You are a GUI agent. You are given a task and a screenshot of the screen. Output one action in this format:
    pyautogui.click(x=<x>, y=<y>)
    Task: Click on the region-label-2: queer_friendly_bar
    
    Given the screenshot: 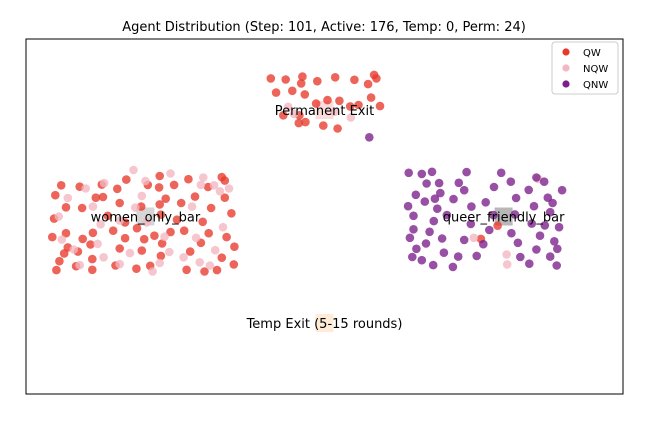 What is the action you would take?
    pyautogui.click(x=504, y=218)
    